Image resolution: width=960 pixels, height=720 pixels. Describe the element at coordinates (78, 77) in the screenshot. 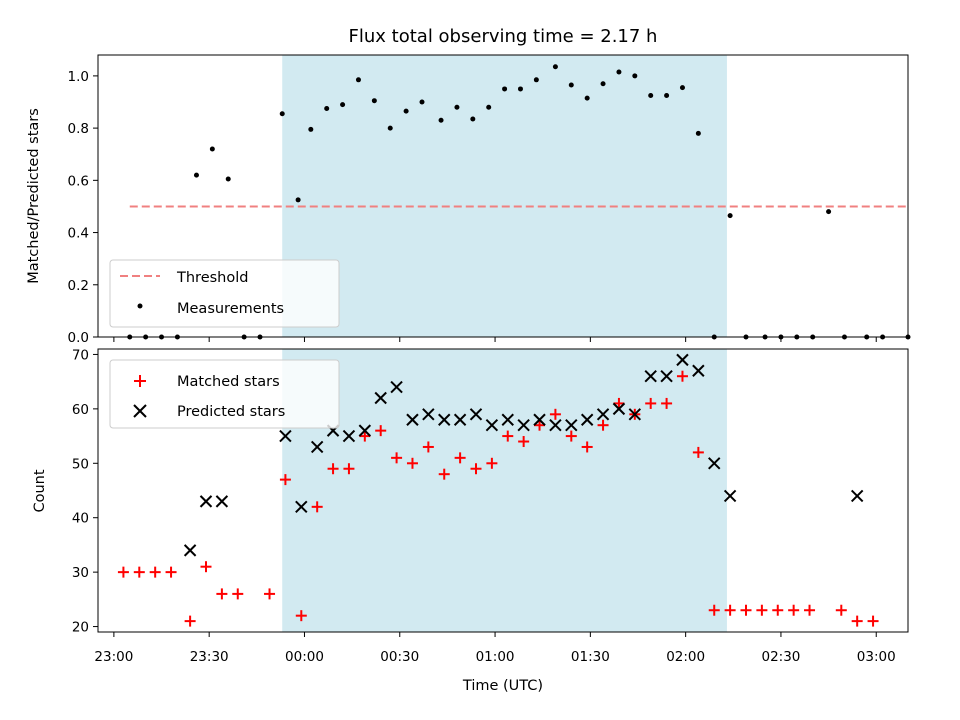

I see `y-tick-label: 1.0` at that location.